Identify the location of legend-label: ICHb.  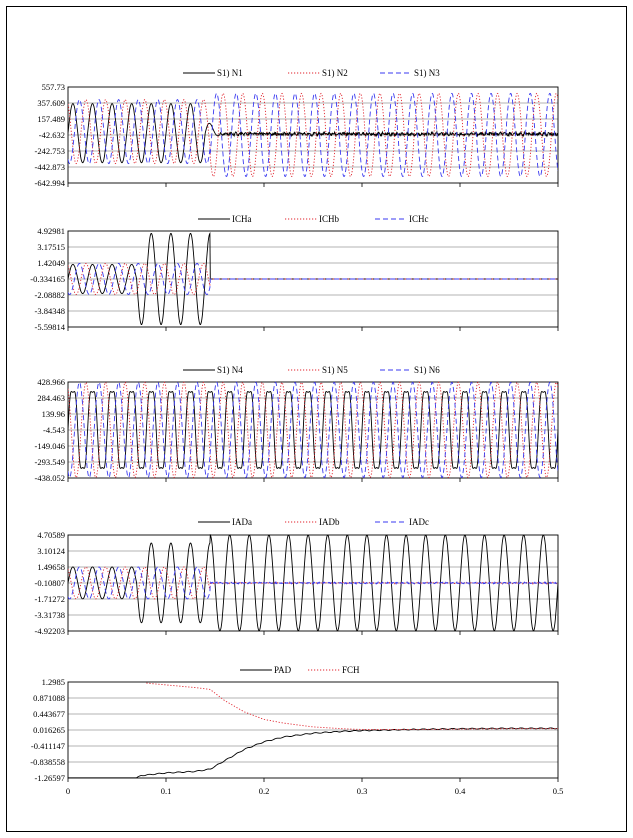
(329, 219).